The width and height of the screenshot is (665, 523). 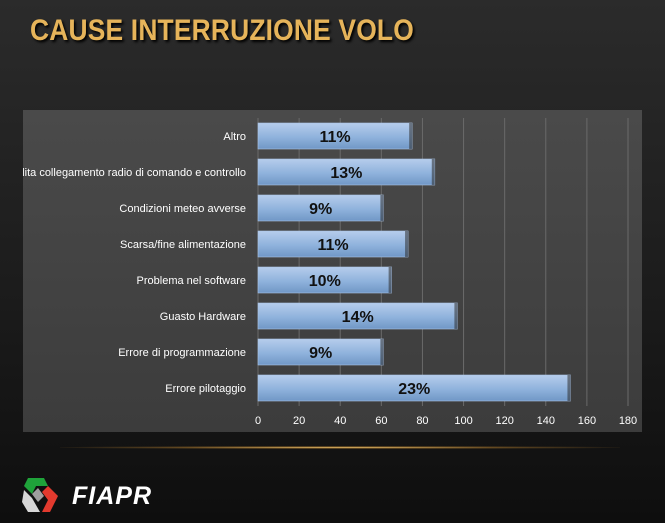 What do you see at coordinates (203, 317) in the screenshot?
I see `category-label: Guasto Hardware` at bounding box center [203, 317].